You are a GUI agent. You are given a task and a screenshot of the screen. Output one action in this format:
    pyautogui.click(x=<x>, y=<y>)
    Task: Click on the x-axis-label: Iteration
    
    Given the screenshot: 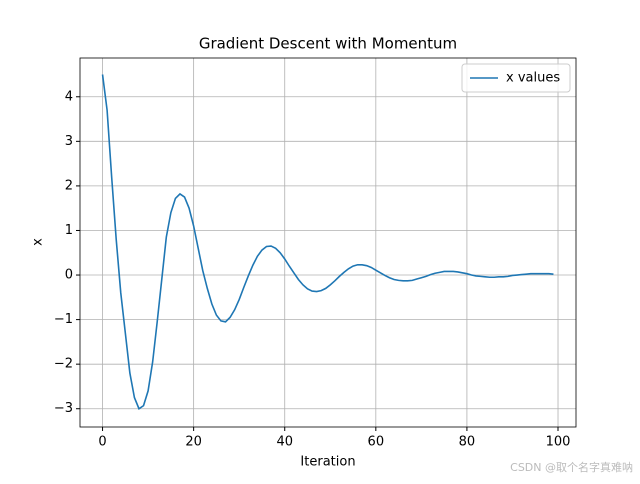 What is the action you would take?
    pyautogui.click(x=327, y=462)
    